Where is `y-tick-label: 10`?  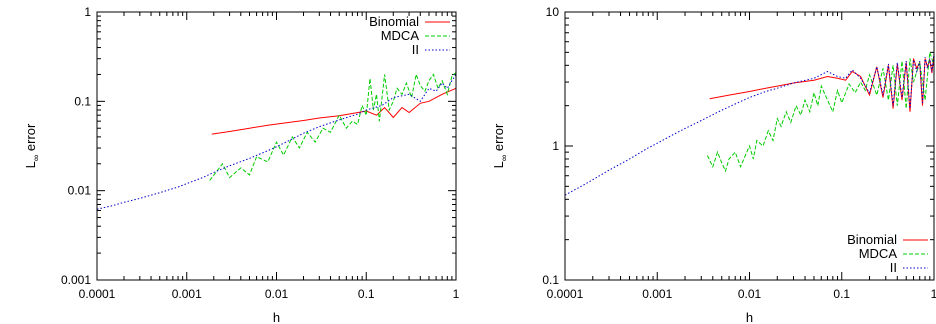
y-tick-label: 10 is located at coordinates (553, 12).